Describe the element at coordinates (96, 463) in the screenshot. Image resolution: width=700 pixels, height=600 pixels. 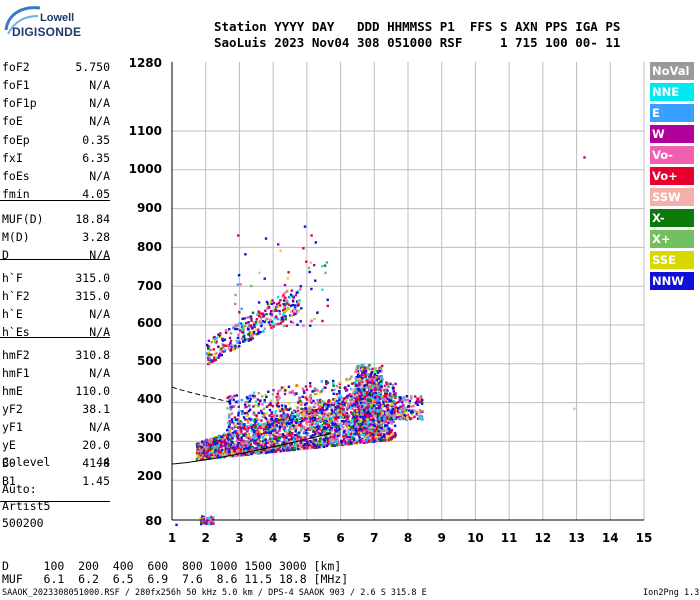
I see `param-value: 41.8` at that location.